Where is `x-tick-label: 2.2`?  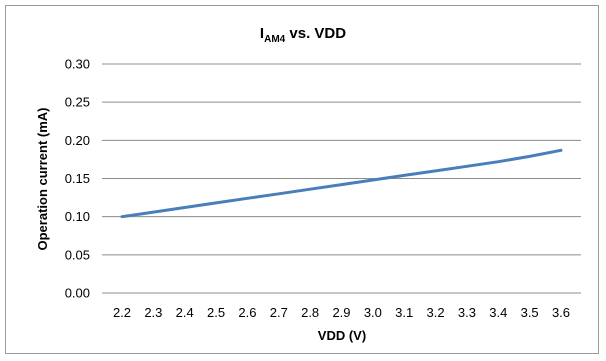
x-tick-label: 2.2 is located at coordinates (122, 312).